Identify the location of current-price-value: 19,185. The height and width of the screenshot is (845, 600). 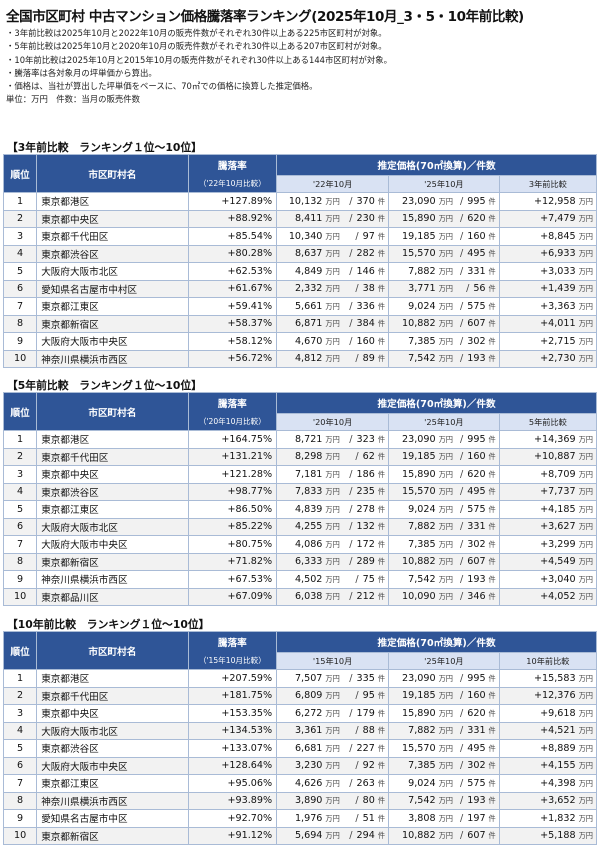
(419, 457).